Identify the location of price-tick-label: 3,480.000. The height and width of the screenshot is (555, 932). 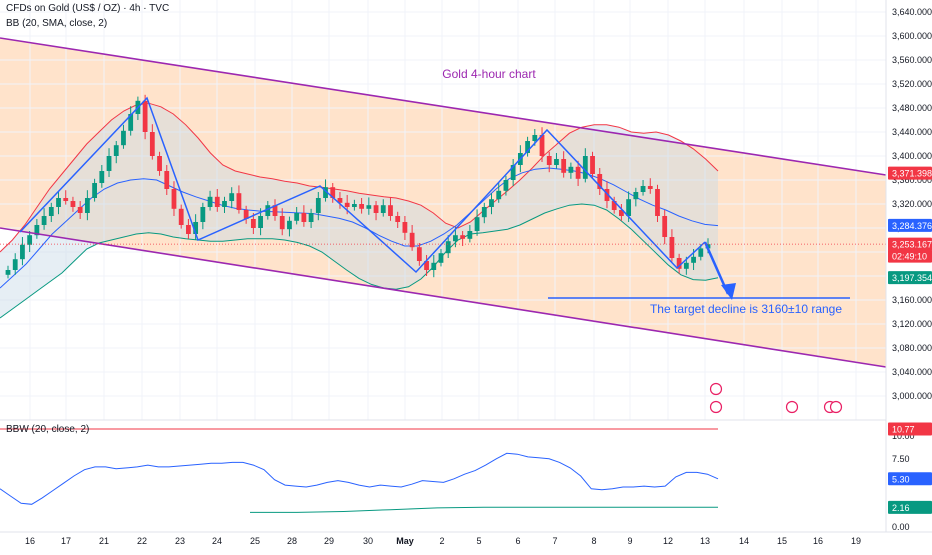
(912, 108).